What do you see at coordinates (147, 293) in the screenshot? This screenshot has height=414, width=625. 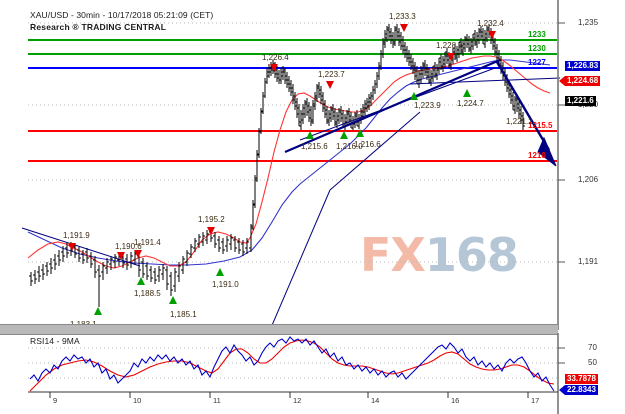 I see `marker-bull-1188-5-label: 1,188.5` at bounding box center [147, 293].